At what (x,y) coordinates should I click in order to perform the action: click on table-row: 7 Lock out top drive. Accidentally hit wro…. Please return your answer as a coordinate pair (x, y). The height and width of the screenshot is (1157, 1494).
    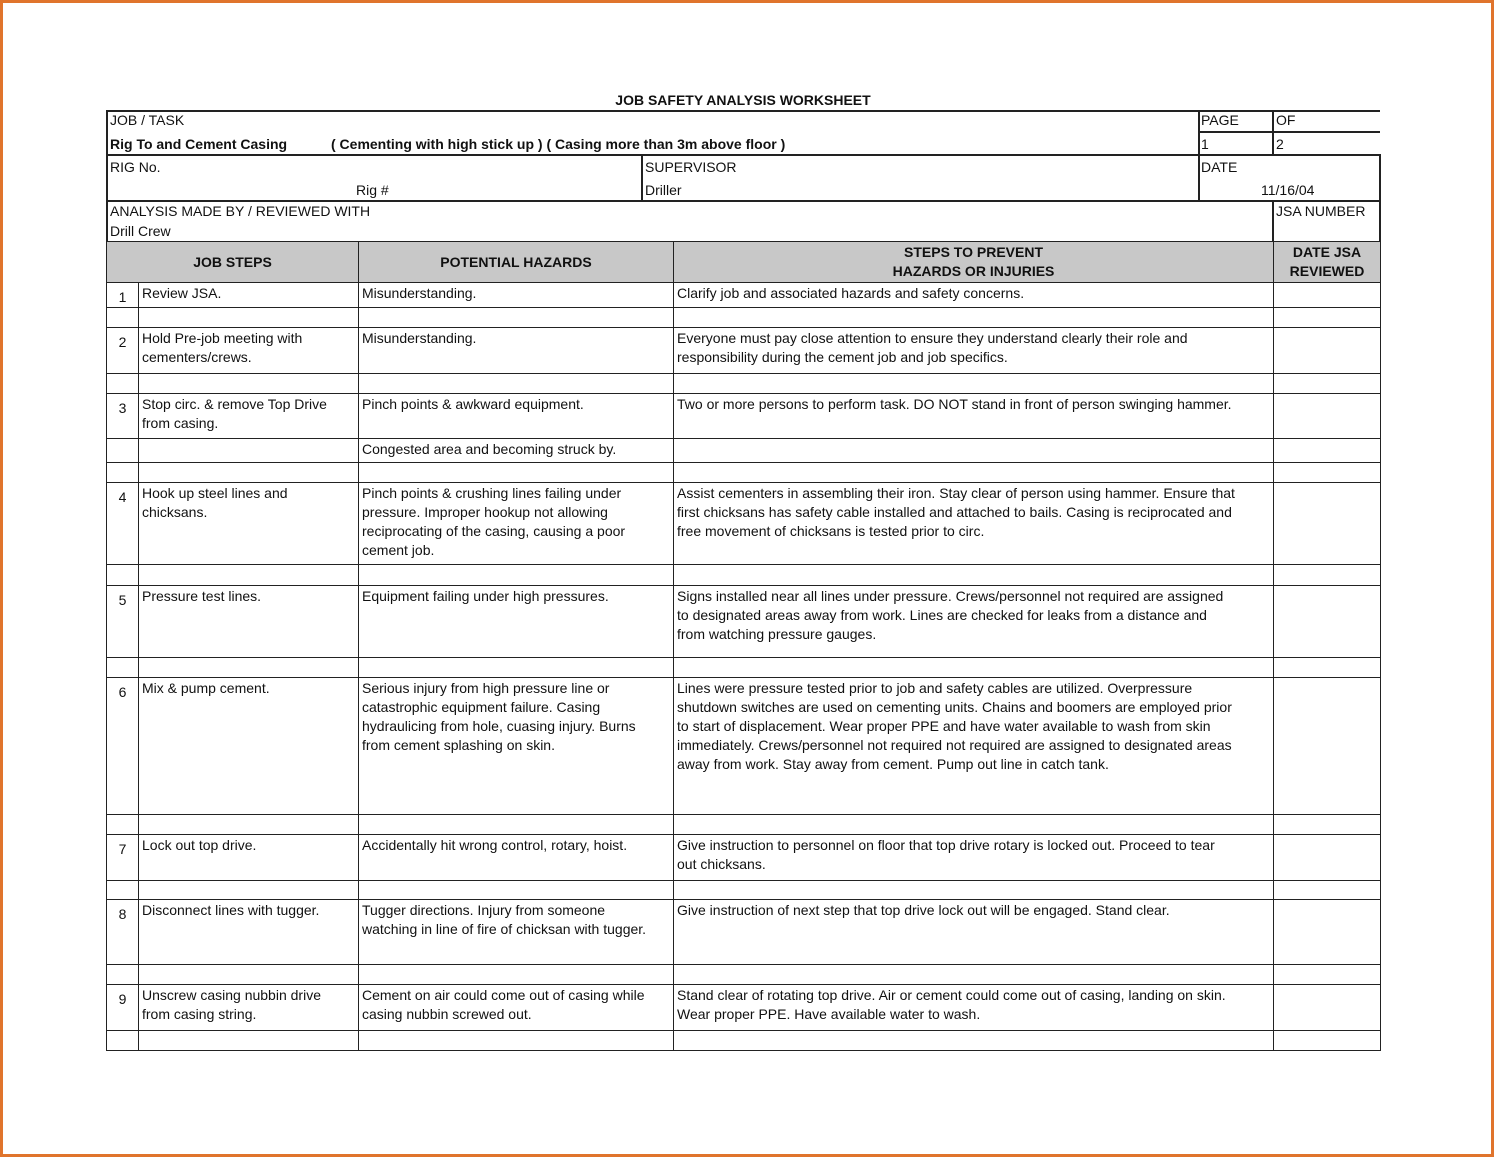
    Looking at the image, I should click on (743, 857).